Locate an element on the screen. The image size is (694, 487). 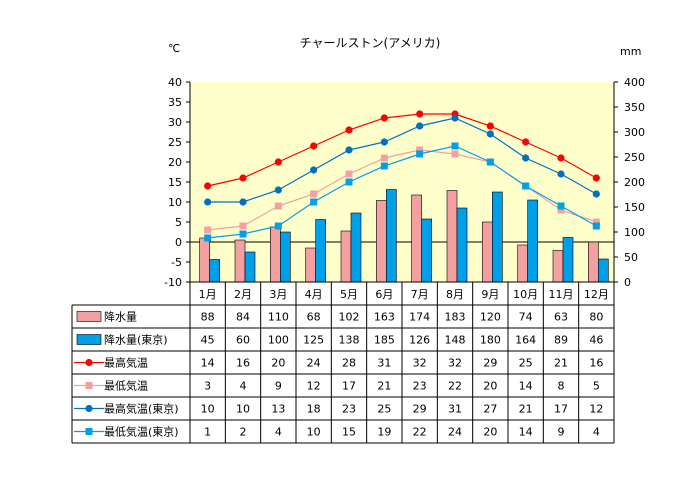
right-axis-tick-label: 150 is located at coordinates (634, 207).